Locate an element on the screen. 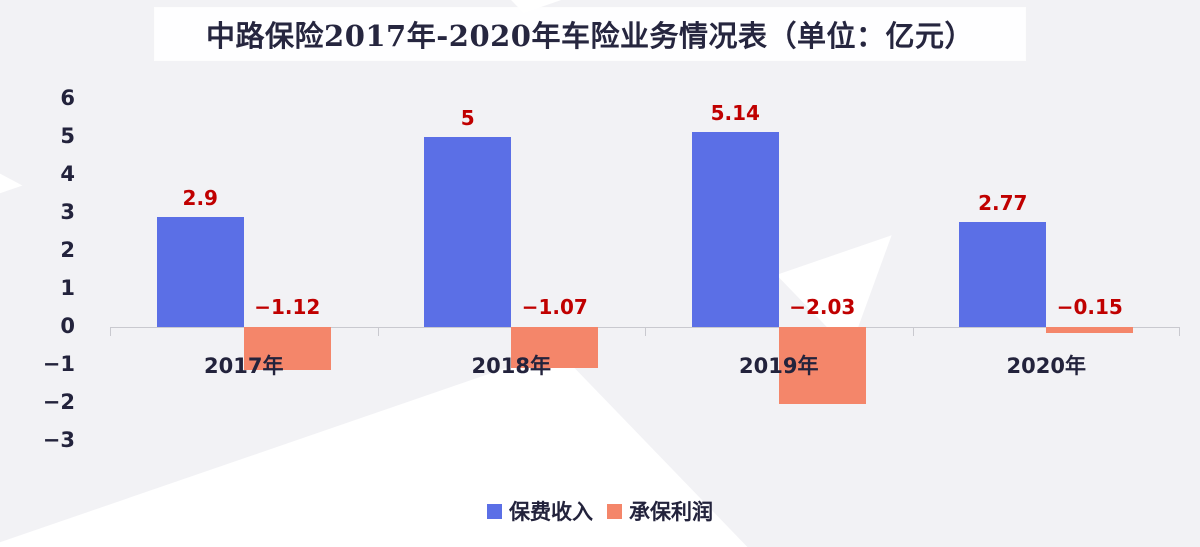  y-axis-tick-label: −1 is located at coordinates (58, 364).